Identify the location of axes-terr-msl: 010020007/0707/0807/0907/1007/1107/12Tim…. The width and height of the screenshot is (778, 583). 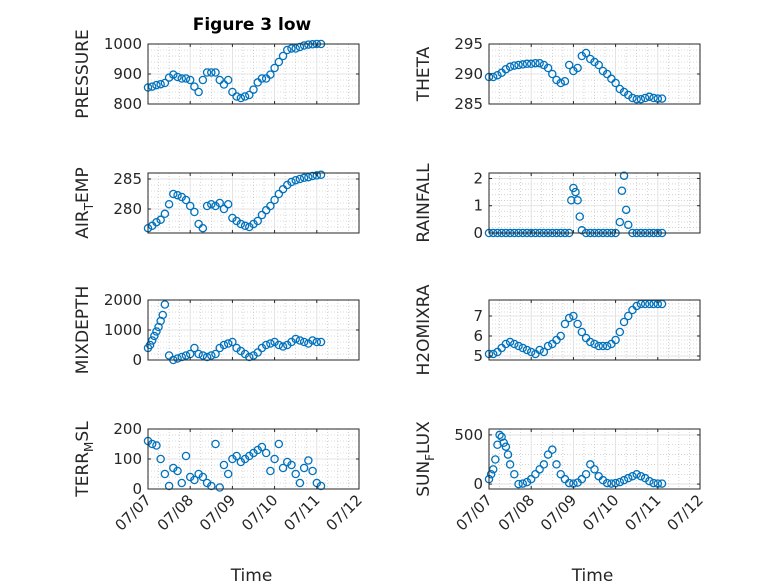
(219, 501).